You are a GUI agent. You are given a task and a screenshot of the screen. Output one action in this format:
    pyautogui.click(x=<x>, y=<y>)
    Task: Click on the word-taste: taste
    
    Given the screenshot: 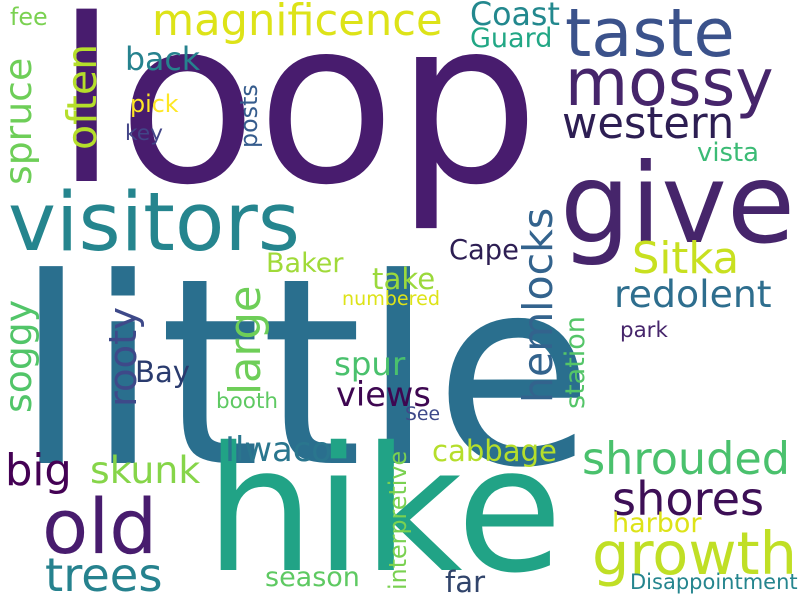 What is the action you would take?
    pyautogui.click(x=650, y=36)
    